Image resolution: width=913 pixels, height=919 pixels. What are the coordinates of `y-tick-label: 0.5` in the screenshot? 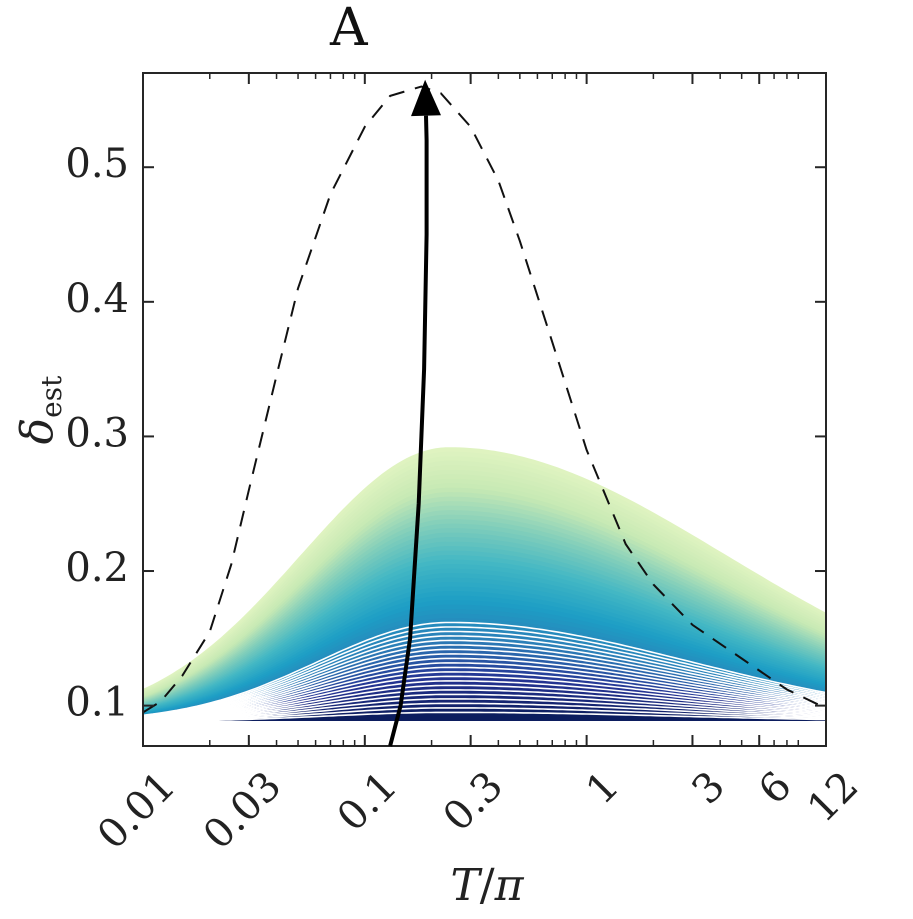 It's located at (97, 164).